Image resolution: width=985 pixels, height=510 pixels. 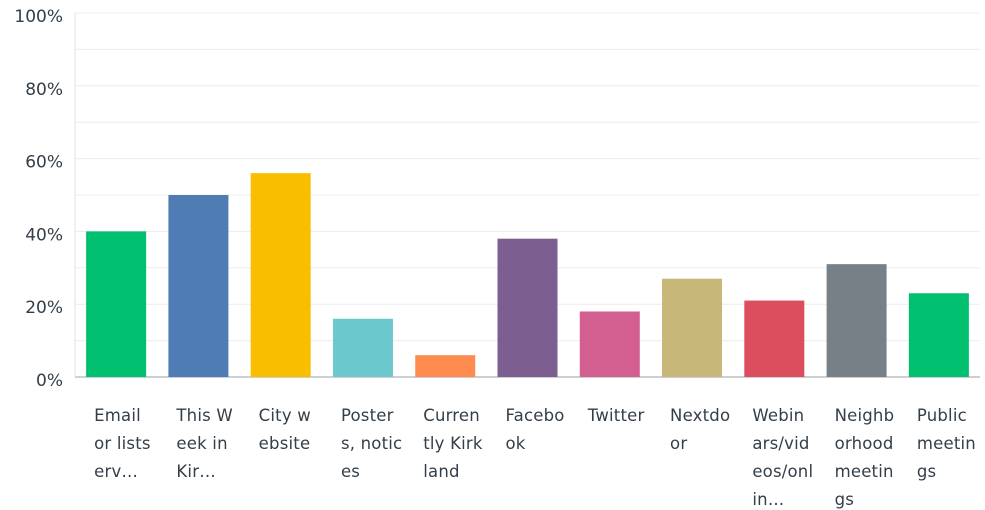 What do you see at coordinates (284, 429) in the screenshot?
I see `x-tick-label: City website` at bounding box center [284, 429].